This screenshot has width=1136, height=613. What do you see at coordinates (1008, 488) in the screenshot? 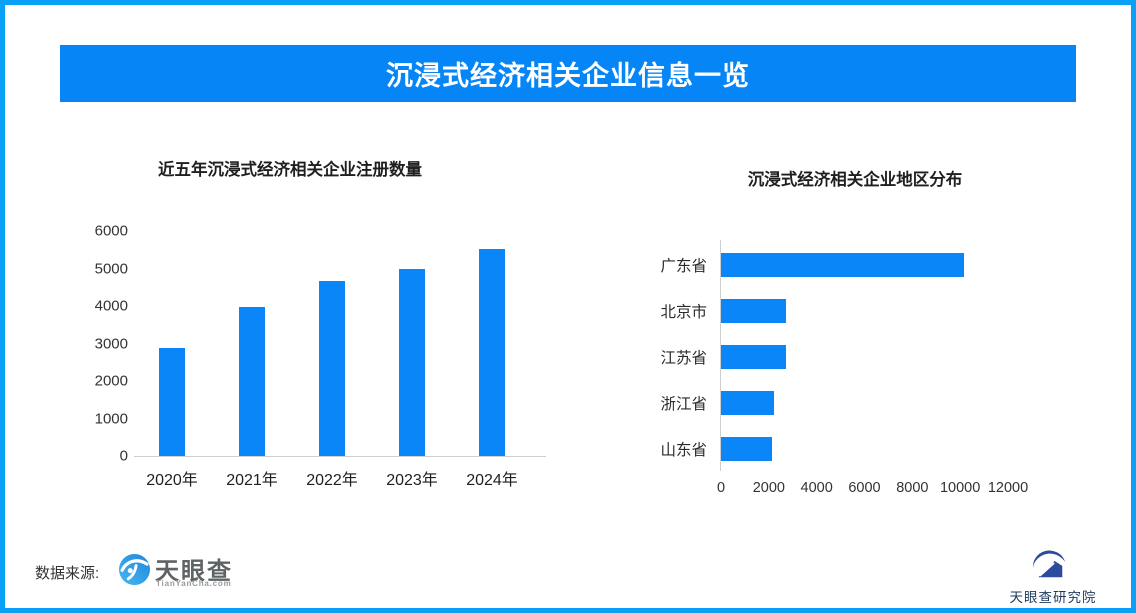
I see `x-axis-tick-label: 12000` at bounding box center [1008, 488].